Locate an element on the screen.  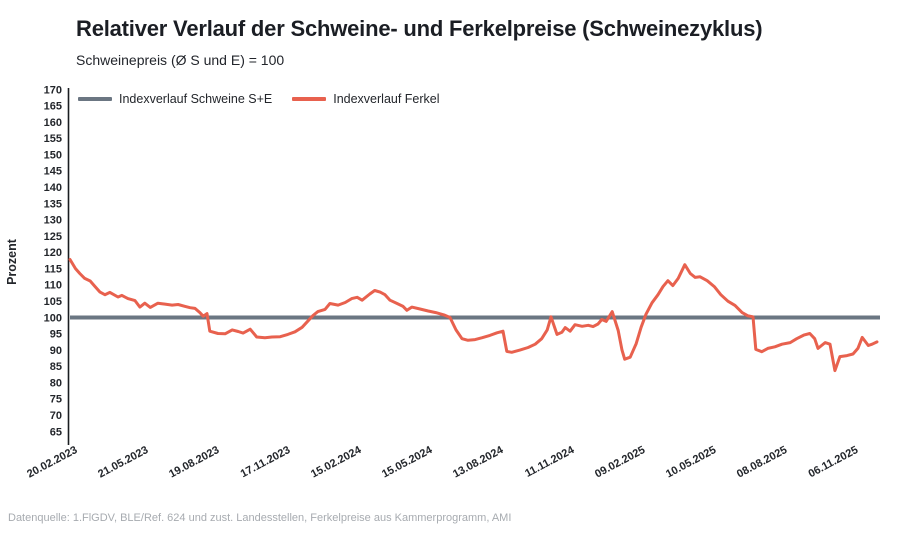
y-tick-label: 70 is located at coordinates (56, 416).